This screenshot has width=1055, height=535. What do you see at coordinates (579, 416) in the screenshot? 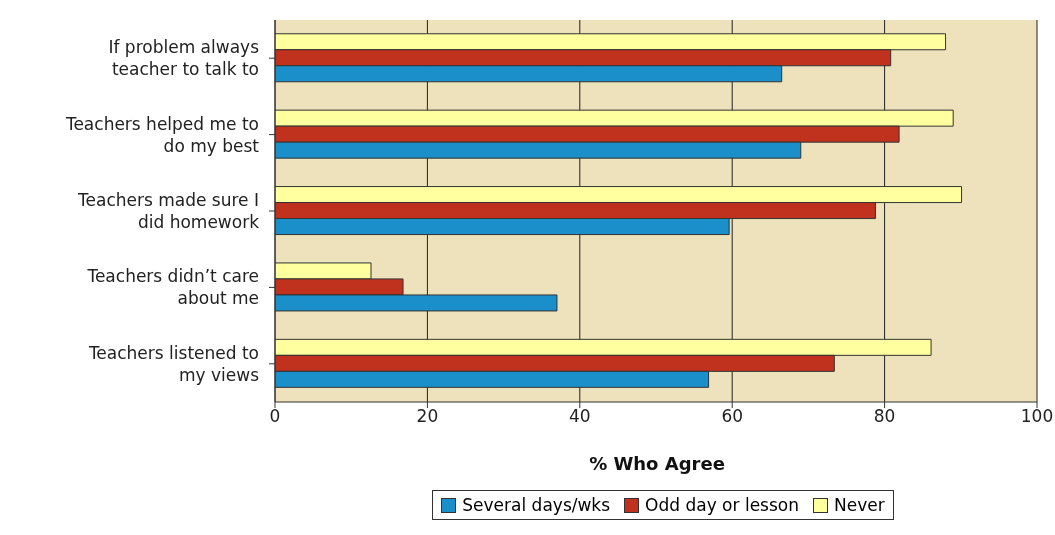
I see `x-tick-label: 40` at bounding box center [579, 416].